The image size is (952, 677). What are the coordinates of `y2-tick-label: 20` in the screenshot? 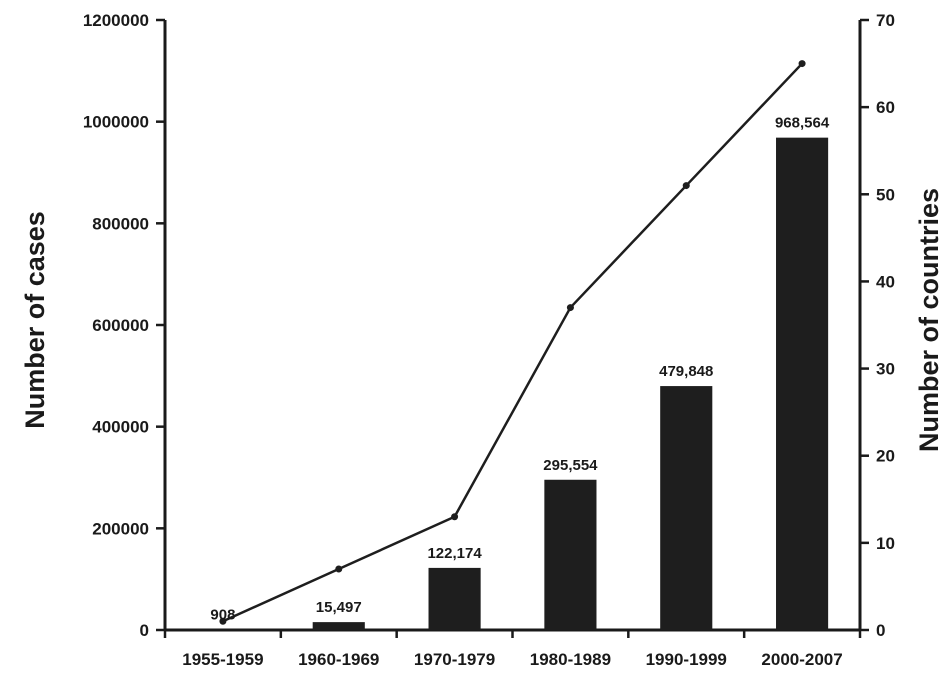 It's located at (885, 456).